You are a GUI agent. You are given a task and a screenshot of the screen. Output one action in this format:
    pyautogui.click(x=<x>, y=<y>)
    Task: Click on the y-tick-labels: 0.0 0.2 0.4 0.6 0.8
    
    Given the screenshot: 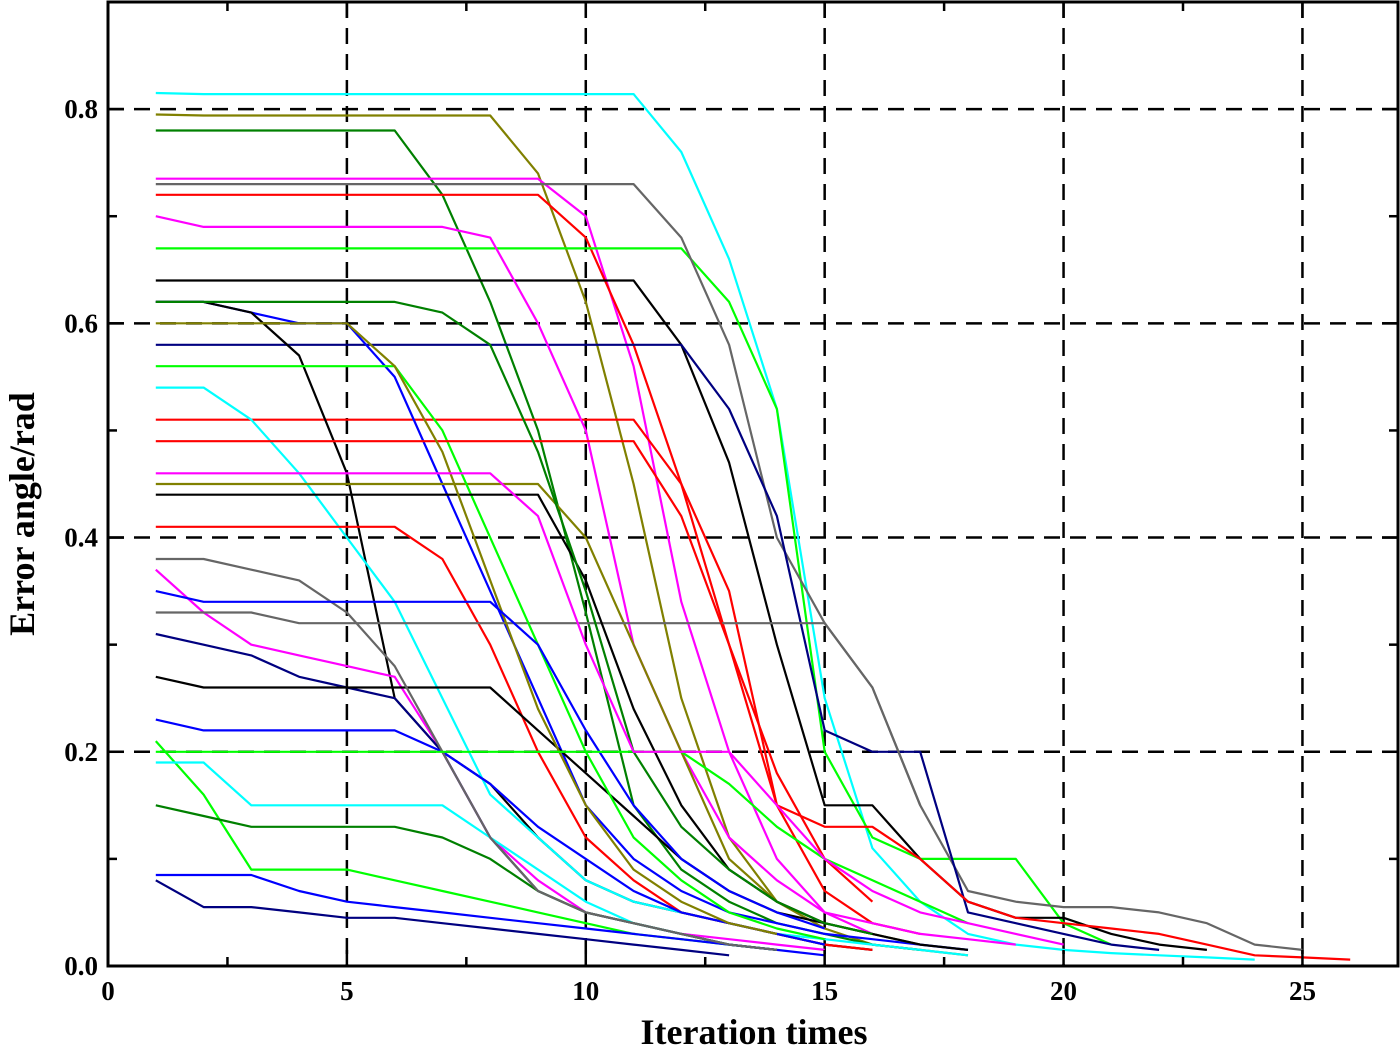 What is the action you would take?
    pyautogui.click(x=81, y=537)
    